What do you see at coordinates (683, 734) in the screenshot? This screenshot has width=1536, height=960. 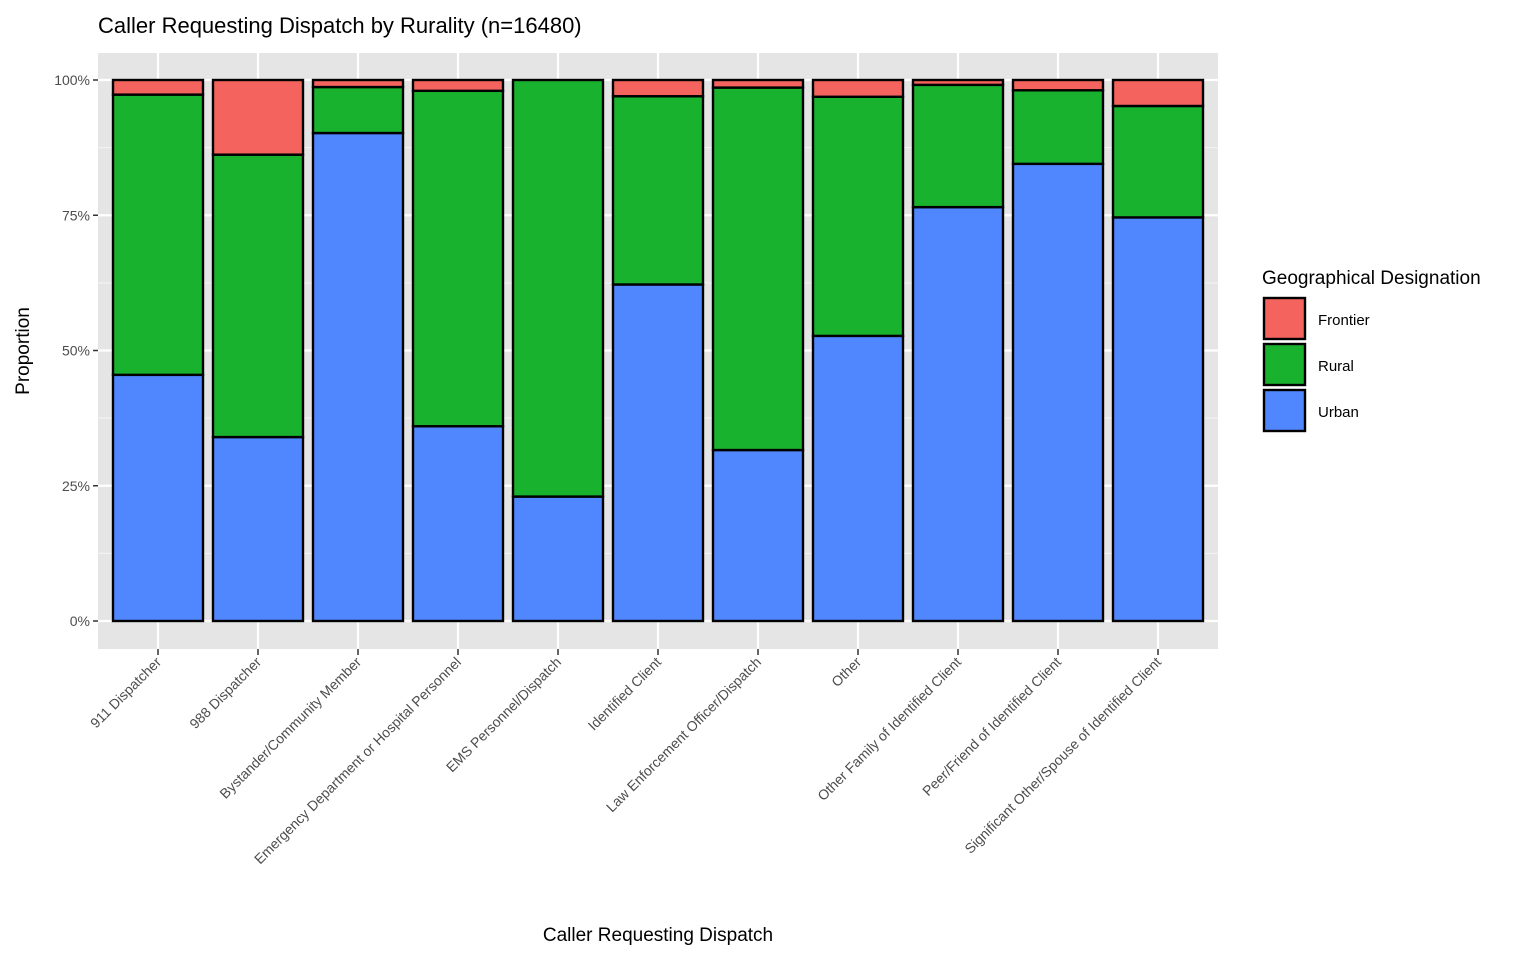 I see `x-tick-label: Law Enforcement Officer/Dispatch` at bounding box center [683, 734].